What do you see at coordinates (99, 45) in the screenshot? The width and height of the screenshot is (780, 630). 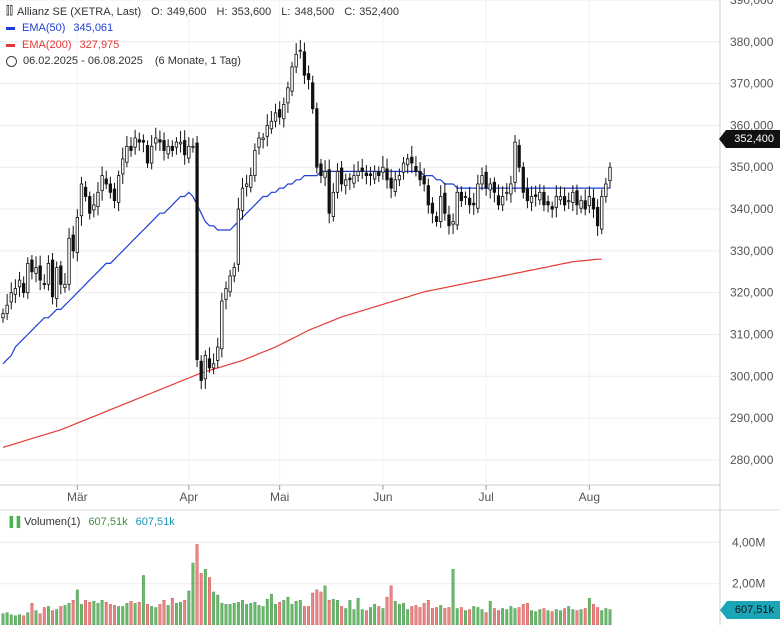 I see `ema200-value: 327,975` at bounding box center [99, 45].